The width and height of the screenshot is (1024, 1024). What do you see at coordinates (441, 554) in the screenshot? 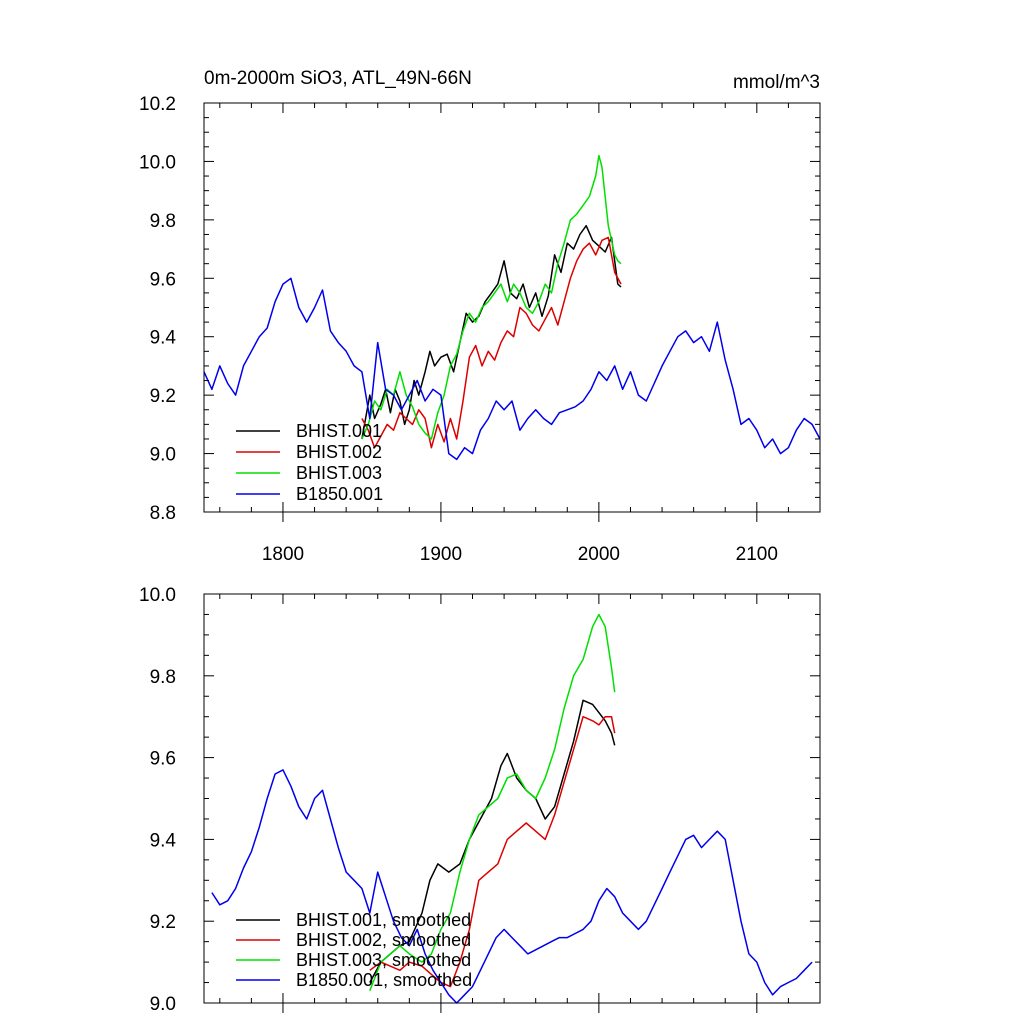
I see `x-tick-label: 1900` at bounding box center [441, 554].